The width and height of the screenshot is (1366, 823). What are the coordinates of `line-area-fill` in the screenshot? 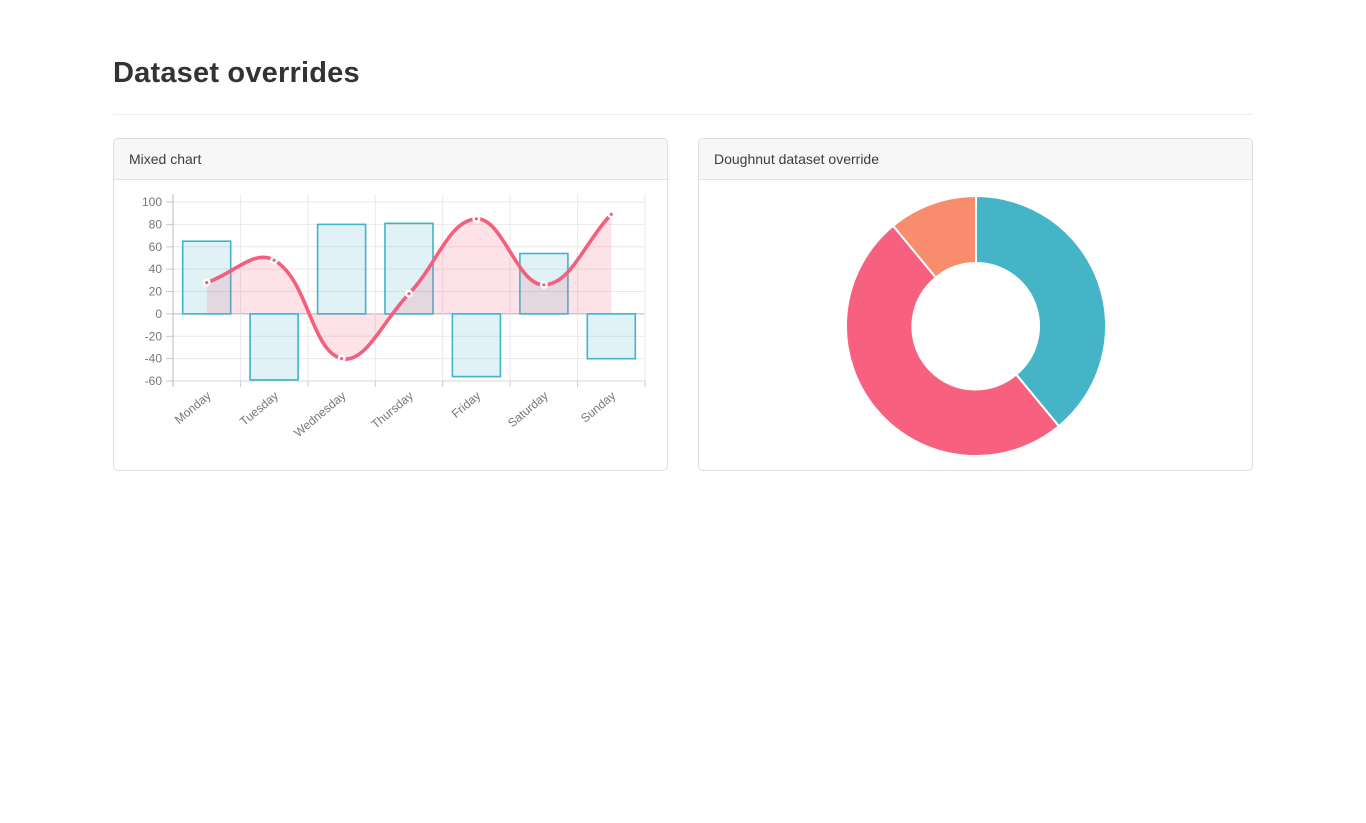 It's located at (409, 287).